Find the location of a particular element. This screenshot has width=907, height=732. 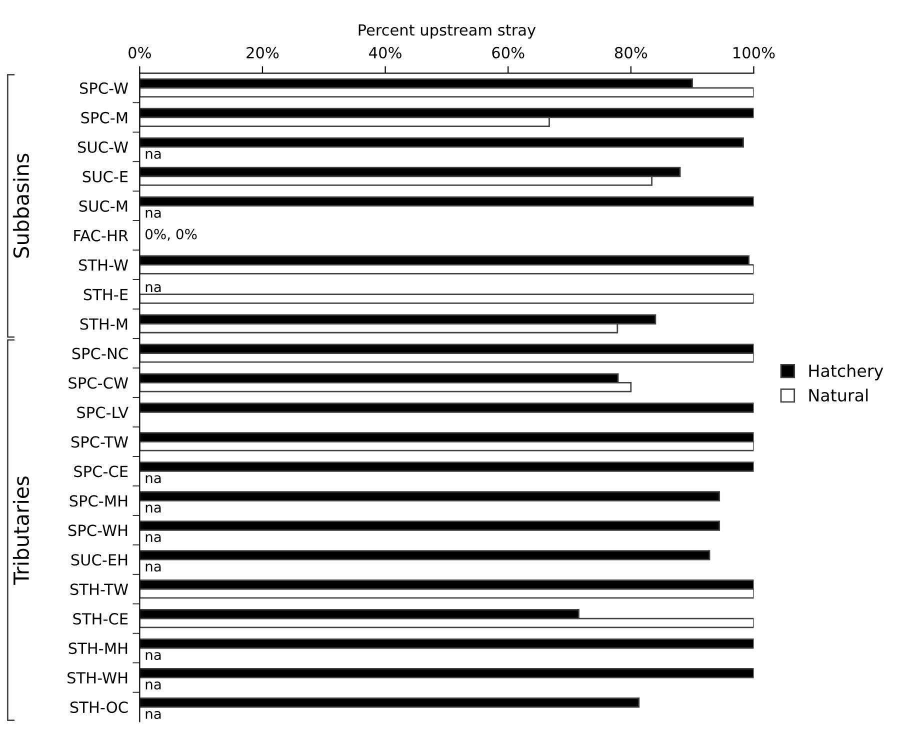

y-tick-label: STH-M is located at coordinates (104, 324).